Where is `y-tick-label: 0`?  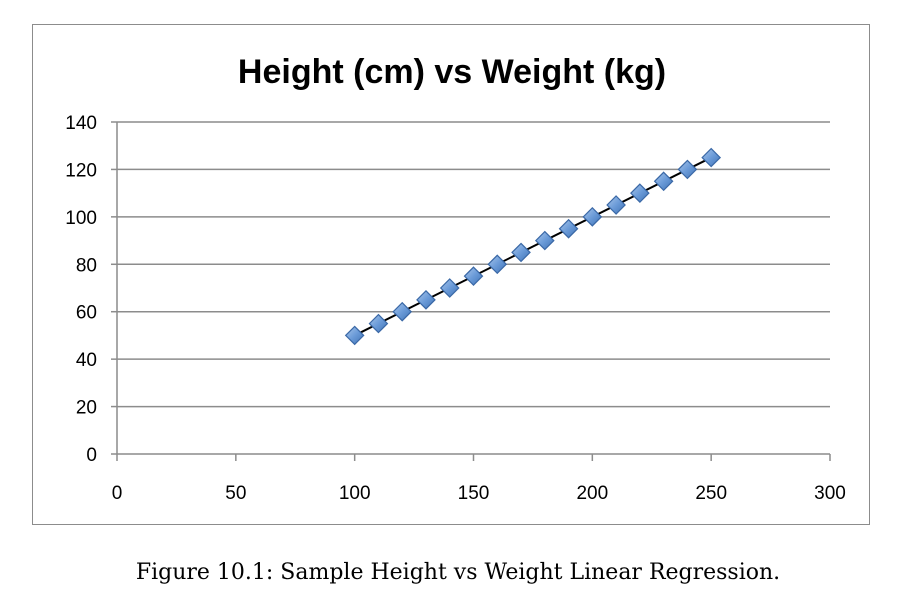 y-tick-label: 0 is located at coordinates (91, 455).